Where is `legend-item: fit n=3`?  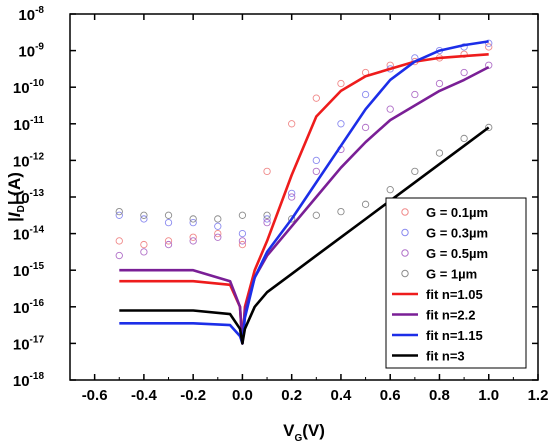 legend-item: fit n=3 is located at coordinates (428, 356).